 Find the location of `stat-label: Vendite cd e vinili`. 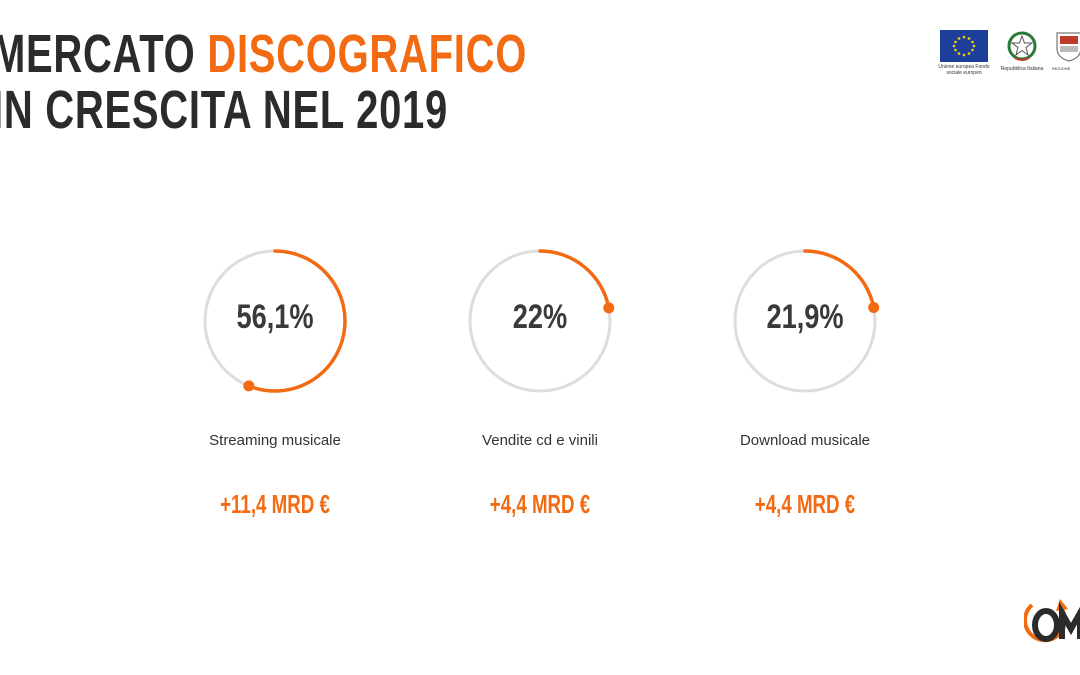

stat-label: Vendite cd e vinili is located at coordinates (540, 440).